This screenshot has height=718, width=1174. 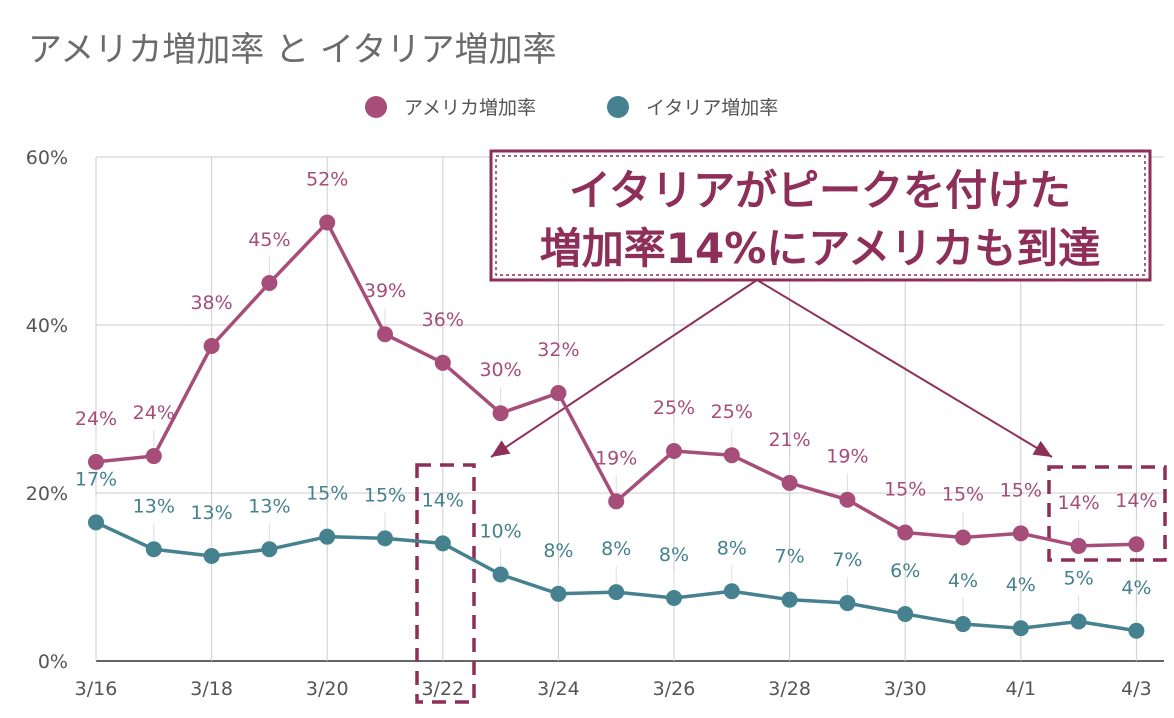 I want to click on data-label: 17%, so click(x=96, y=479).